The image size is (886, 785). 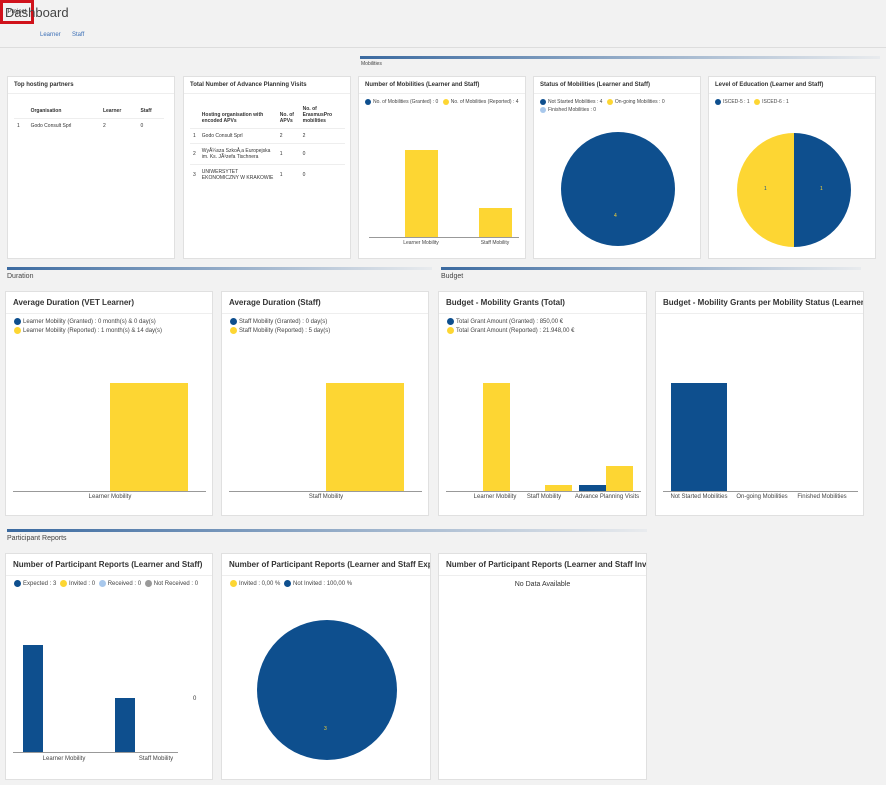 What do you see at coordinates (619, 478) in the screenshot?
I see `bar-apv-reported` at bounding box center [619, 478].